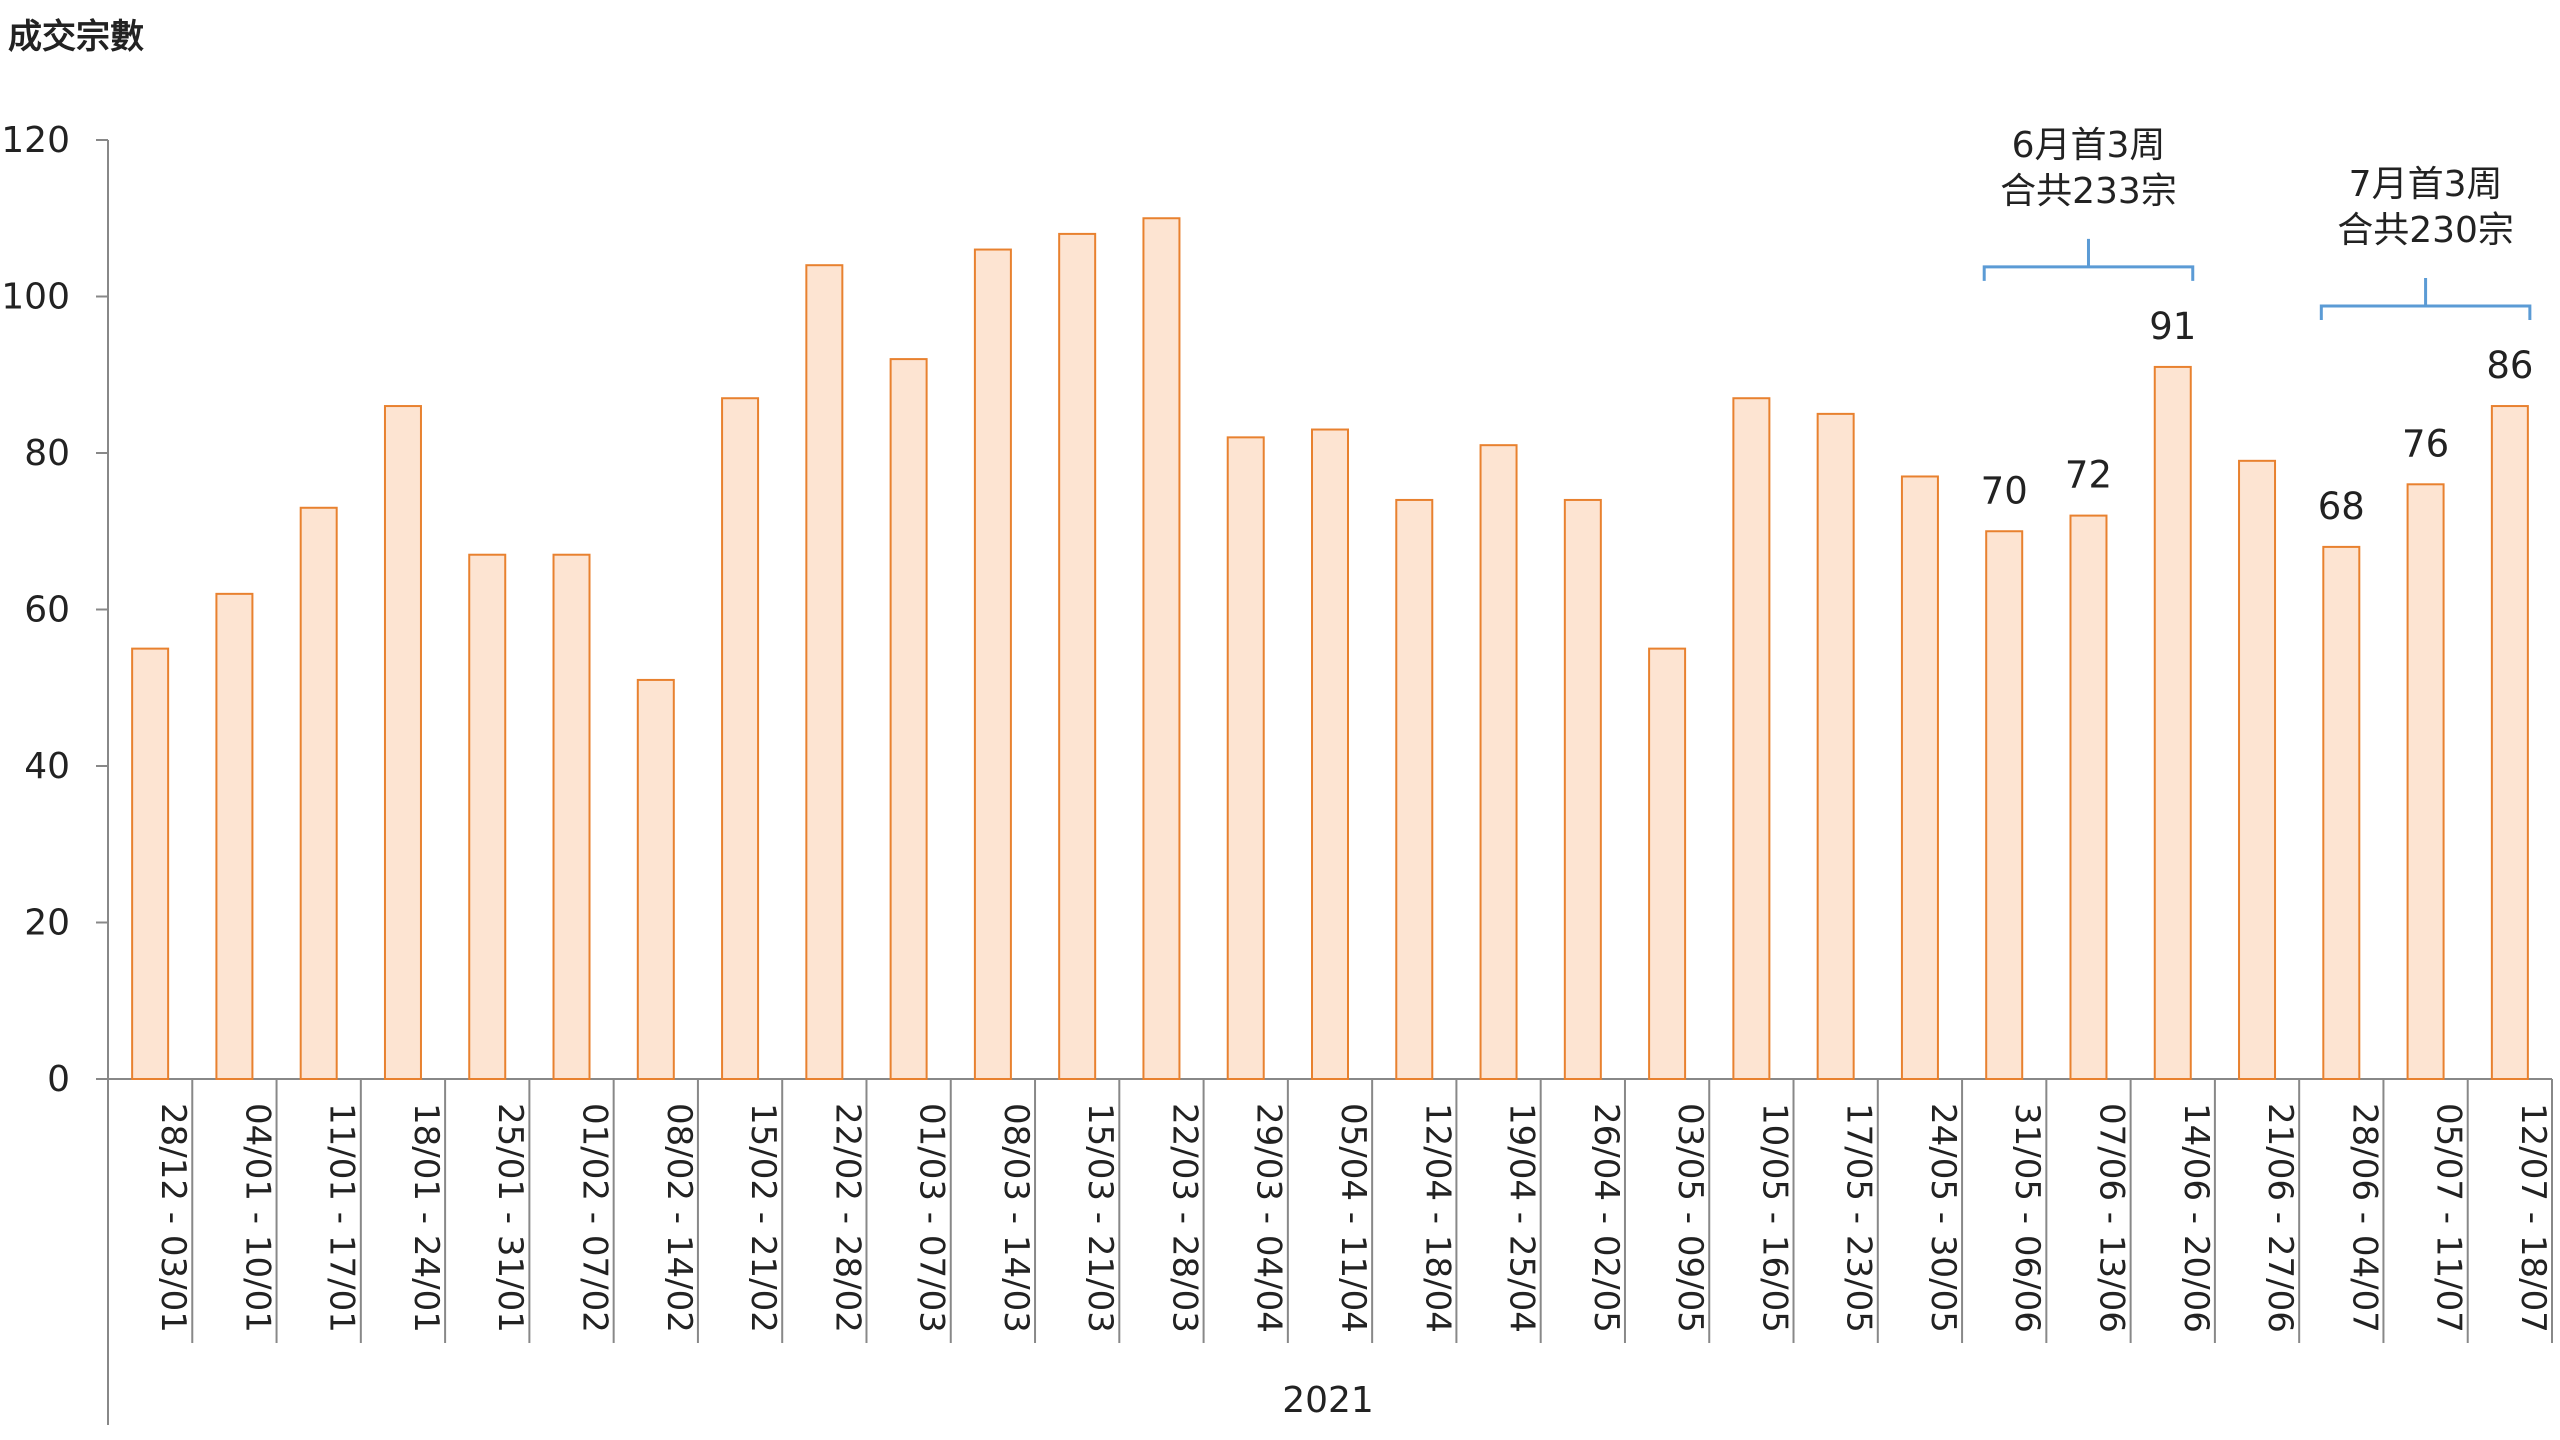  Describe the element at coordinates (1328, 1400) in the screenshot. I see `x-axis-year-label: 2021` at that location.